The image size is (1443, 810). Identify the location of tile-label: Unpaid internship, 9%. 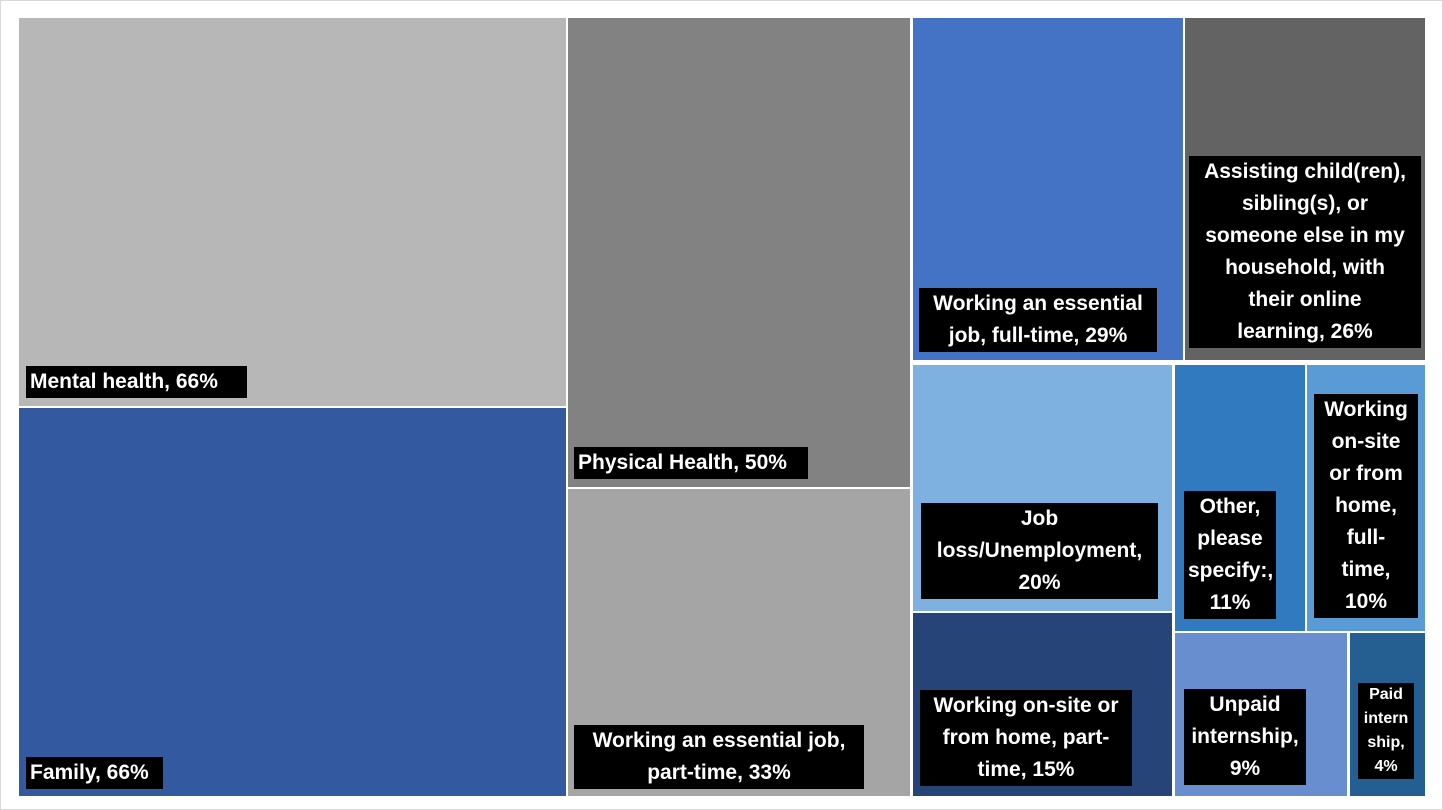
(1245, 737).